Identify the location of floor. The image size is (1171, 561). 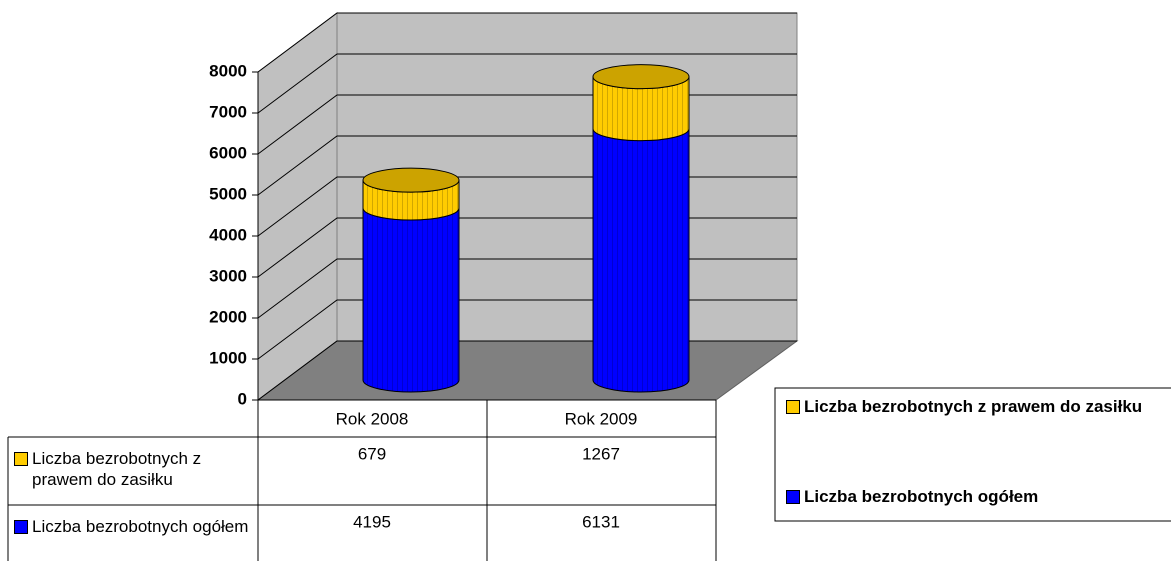
(527, 370).